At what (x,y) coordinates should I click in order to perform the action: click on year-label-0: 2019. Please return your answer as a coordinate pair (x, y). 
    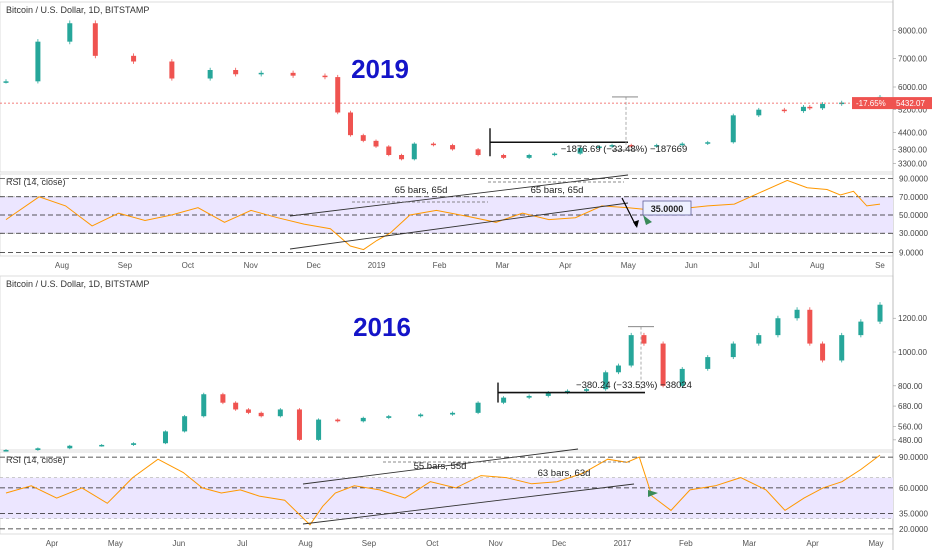
    Looking at the image, I should click on (380, 69).